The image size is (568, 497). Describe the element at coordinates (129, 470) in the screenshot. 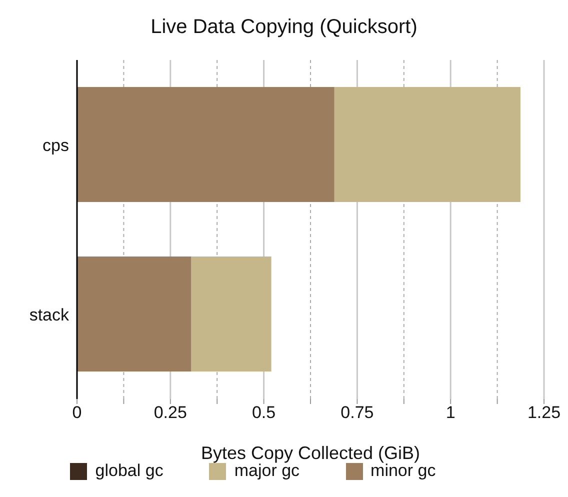

I see `legend-label: global gc` at that location.